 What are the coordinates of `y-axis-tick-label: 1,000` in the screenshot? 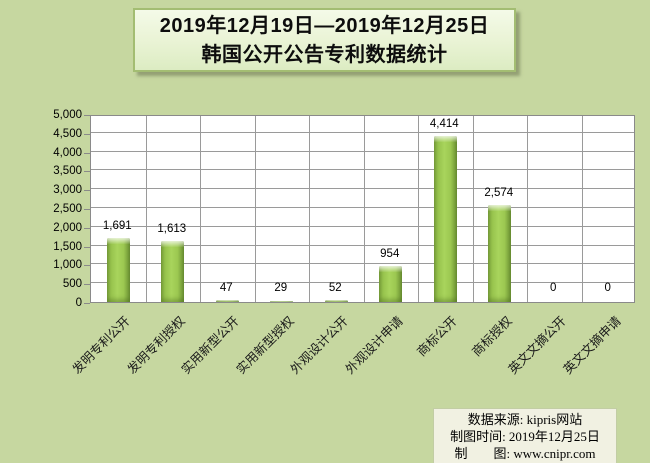 It's located at (67, 265).